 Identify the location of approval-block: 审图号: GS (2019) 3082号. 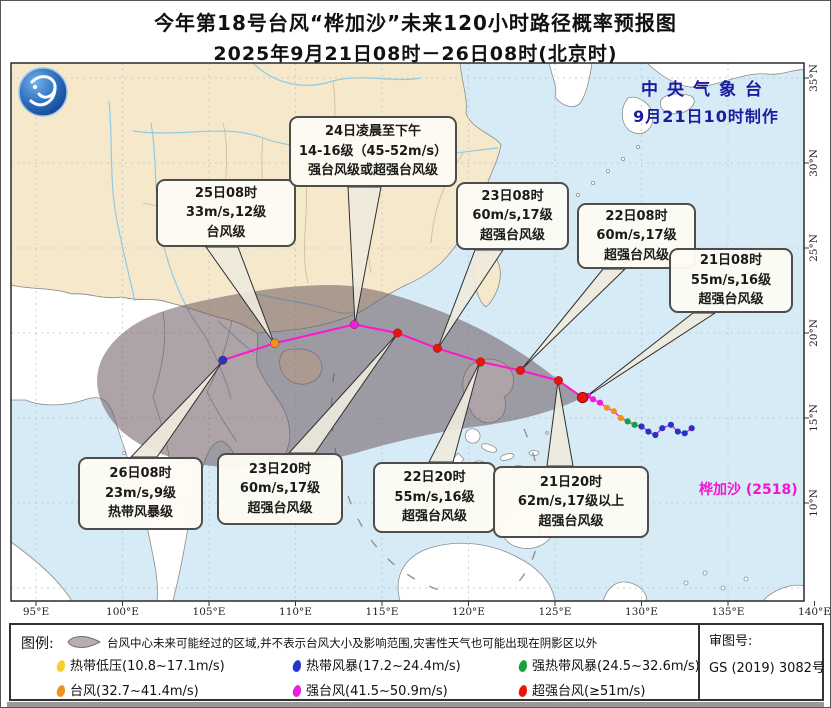
(767, 655).